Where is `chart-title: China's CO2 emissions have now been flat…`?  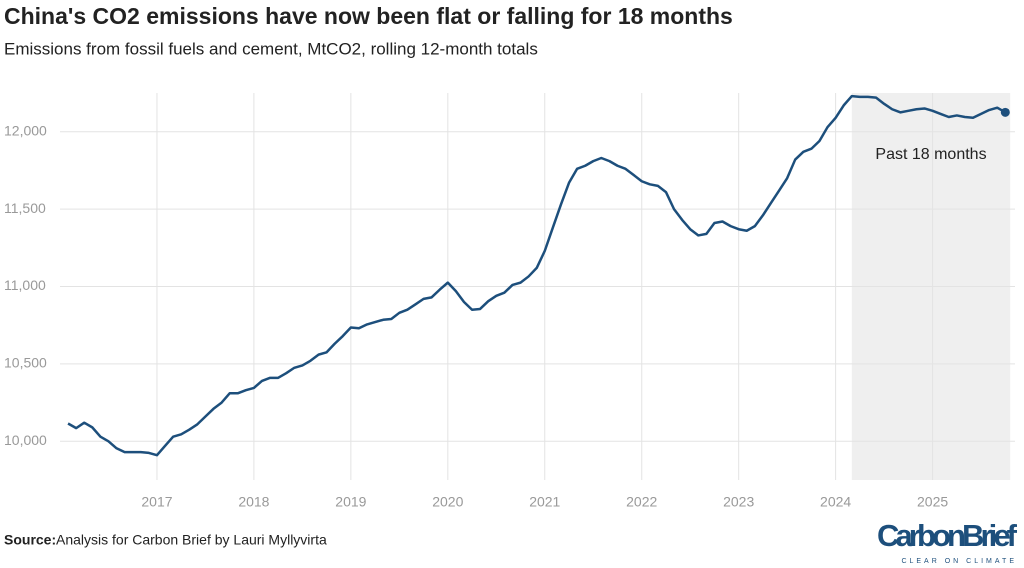
chart-title: China's CO2 emissions have now been flat… is located at coordinates (368, 16).